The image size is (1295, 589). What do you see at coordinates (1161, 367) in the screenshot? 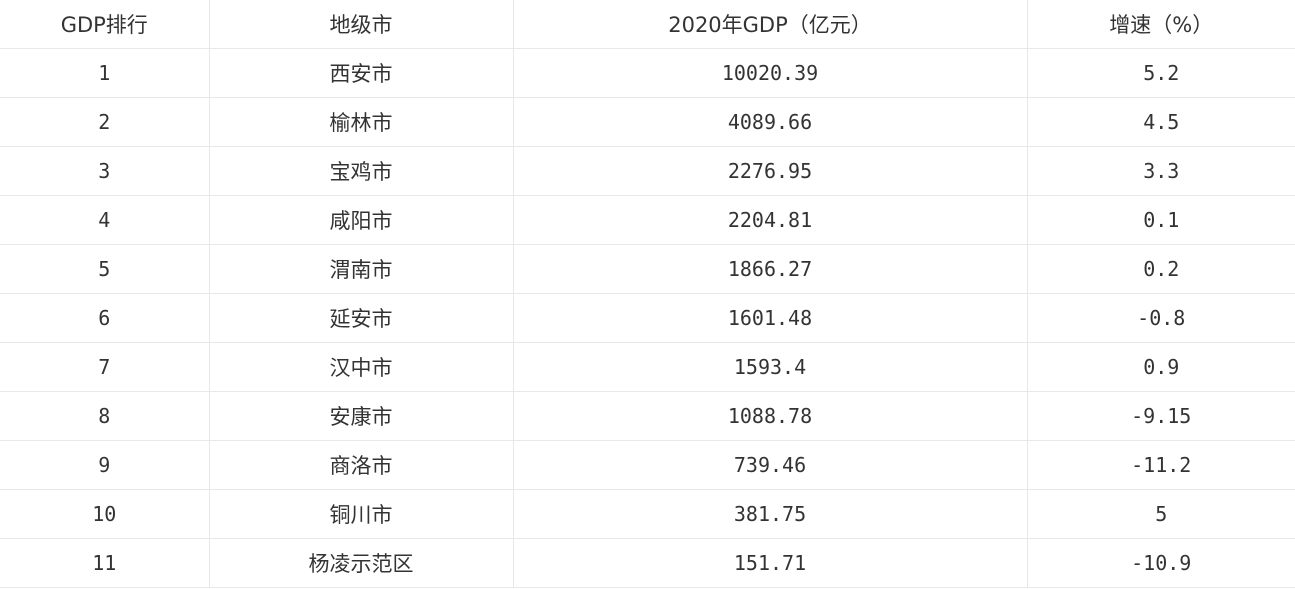
I see `growth-cell: 0.9` at bounding box center [1161, 367].